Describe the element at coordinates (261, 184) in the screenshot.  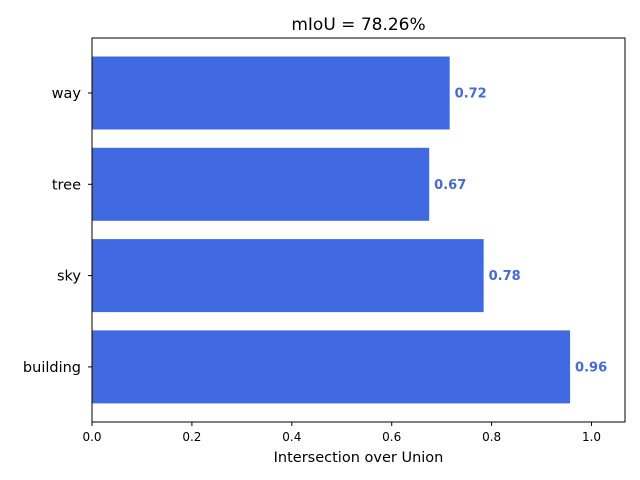
I see `bar-tree` at that location.